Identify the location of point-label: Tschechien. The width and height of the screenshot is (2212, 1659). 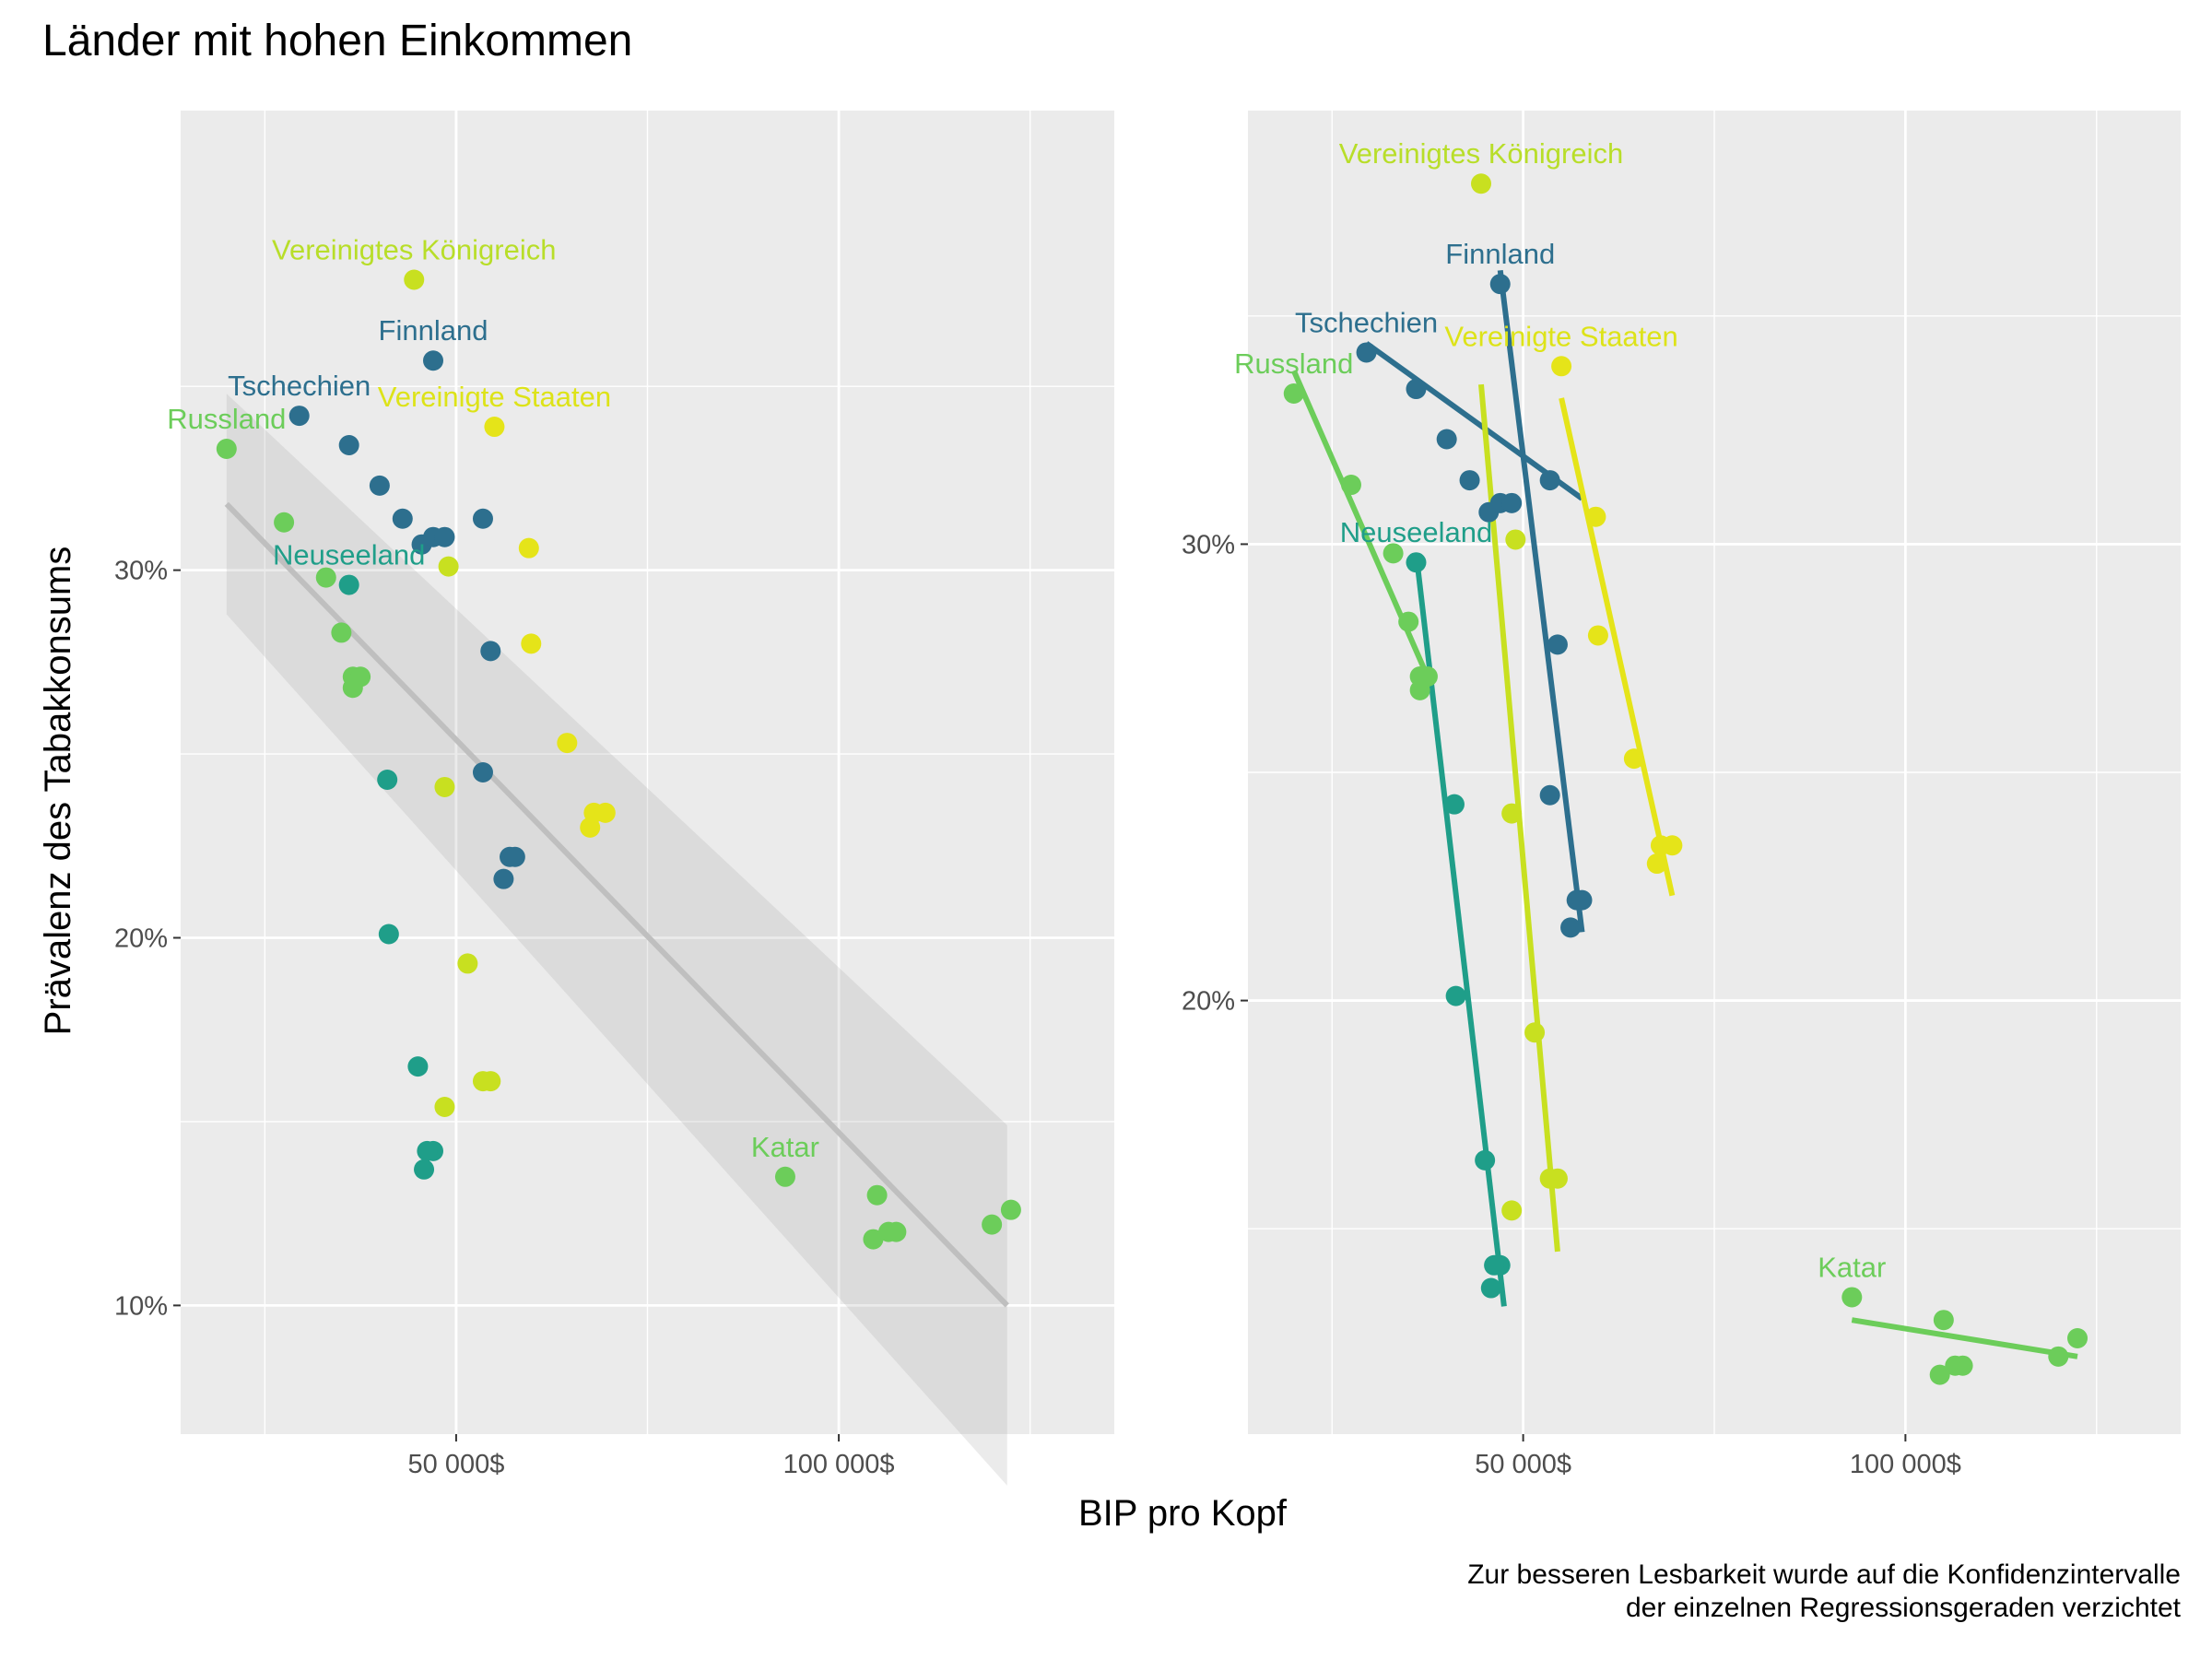
(299, 386).